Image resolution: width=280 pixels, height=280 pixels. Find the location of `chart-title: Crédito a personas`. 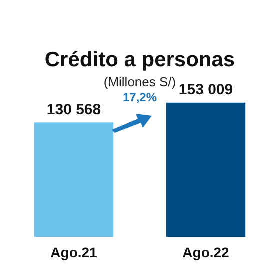

chart-title: Crédito a personas is located at coordinates (140, 60).